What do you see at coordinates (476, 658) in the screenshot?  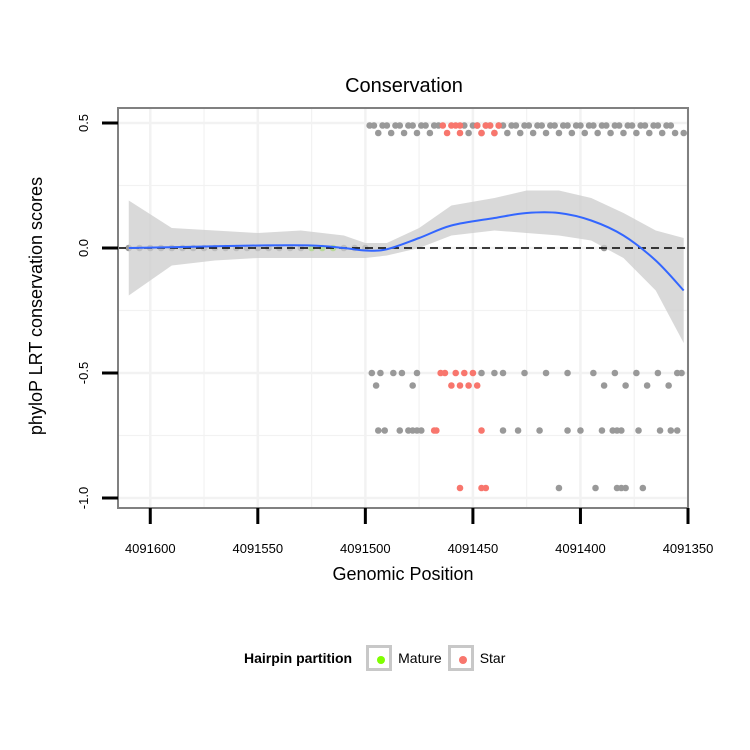 I see `legend-item-star: Star` at bounding box center [476, 658].